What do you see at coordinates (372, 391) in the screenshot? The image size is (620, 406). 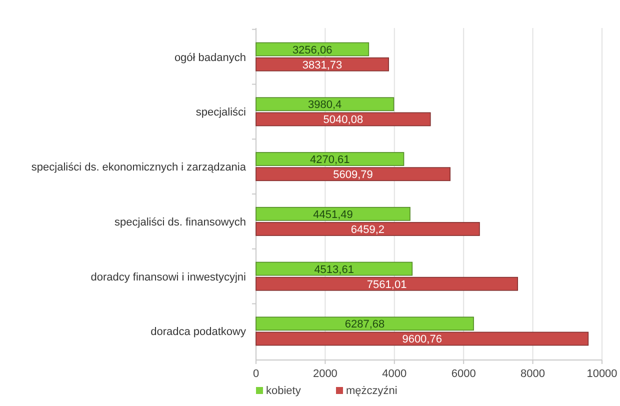 I see `legend-label: mężczyźni` at bounding box center [372, 391].